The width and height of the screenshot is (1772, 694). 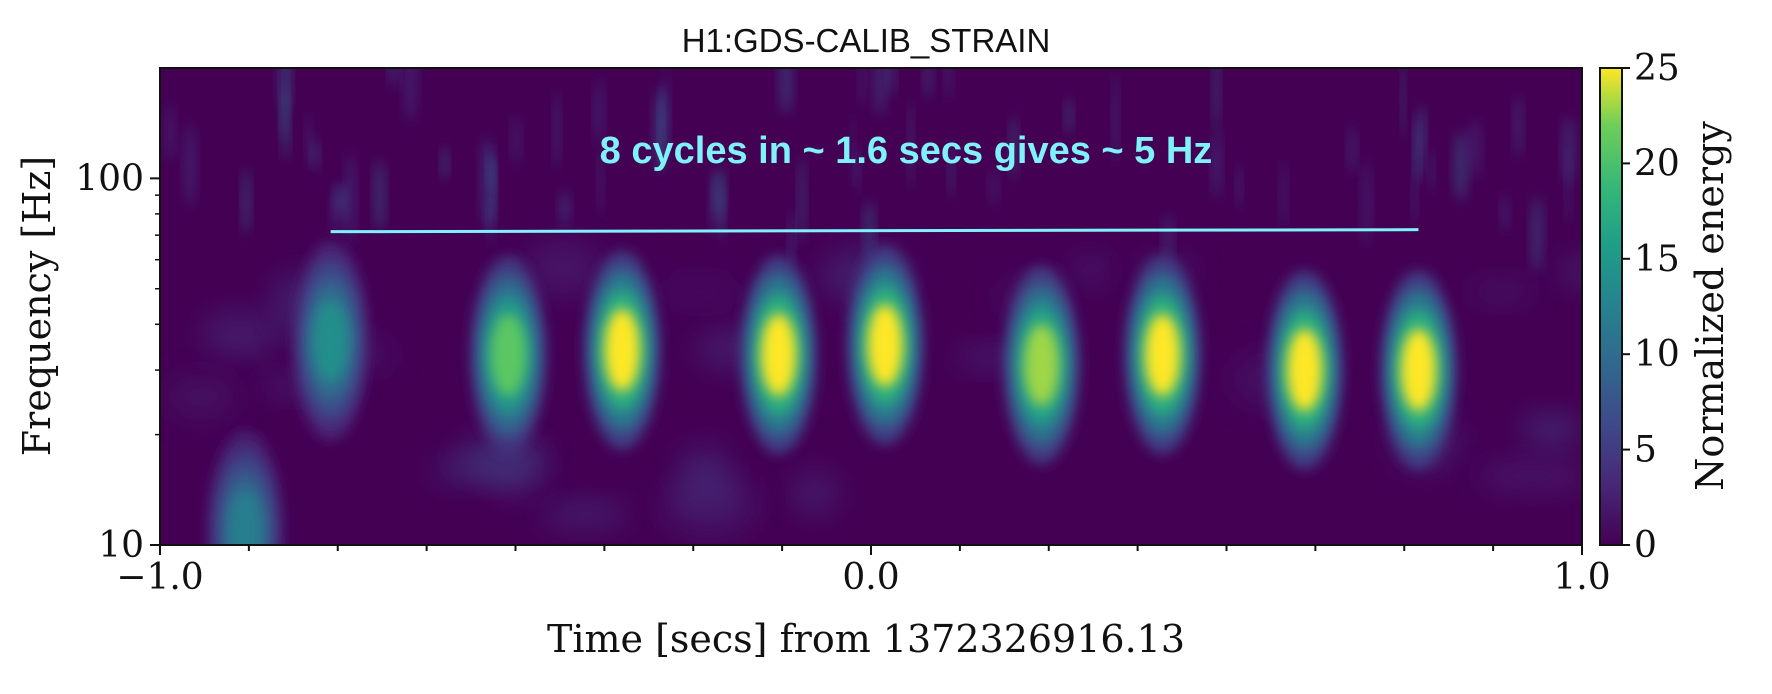 I want to click on y-axis-ticks: 10 100, so click(x=117, y=362).